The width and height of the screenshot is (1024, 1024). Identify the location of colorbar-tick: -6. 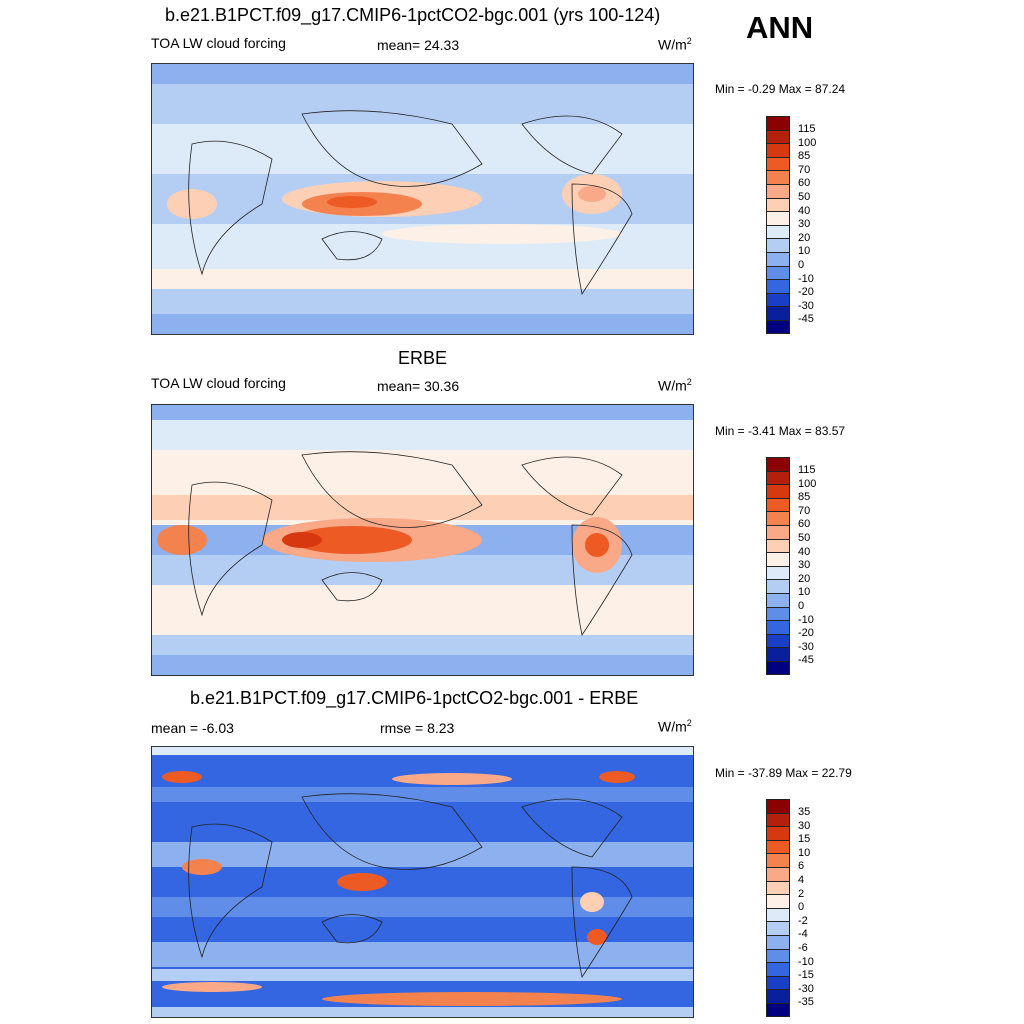
(803, 948).